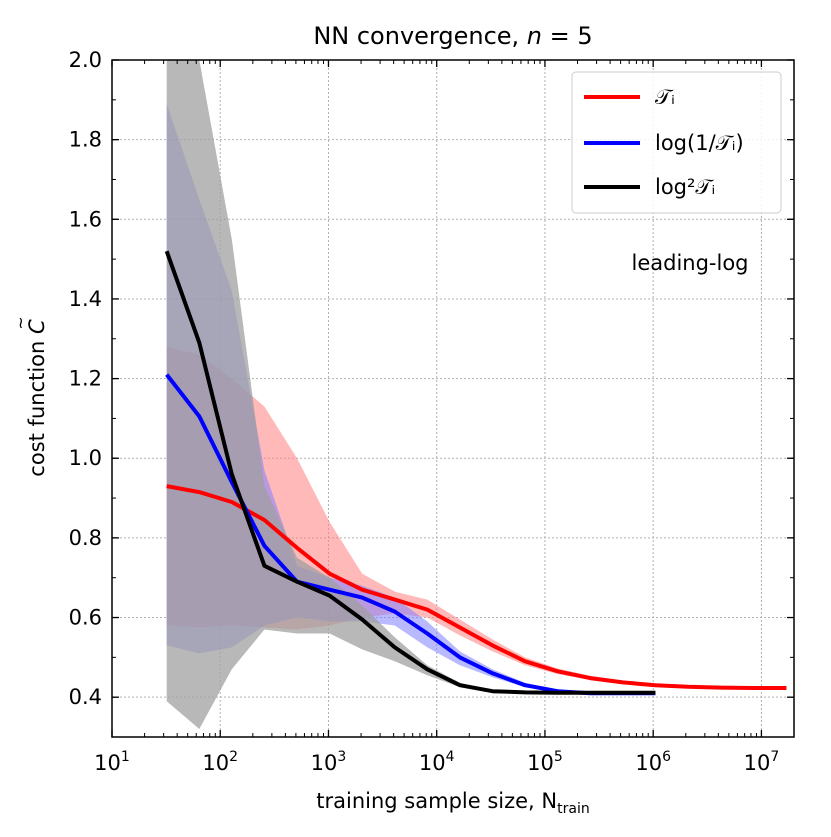 This screenshot has height=837, width=831. What do you see at coordinates (112, 762) in the screenshot?
I see `x-tick-label: 10¹` at bounding box center [112, 762].